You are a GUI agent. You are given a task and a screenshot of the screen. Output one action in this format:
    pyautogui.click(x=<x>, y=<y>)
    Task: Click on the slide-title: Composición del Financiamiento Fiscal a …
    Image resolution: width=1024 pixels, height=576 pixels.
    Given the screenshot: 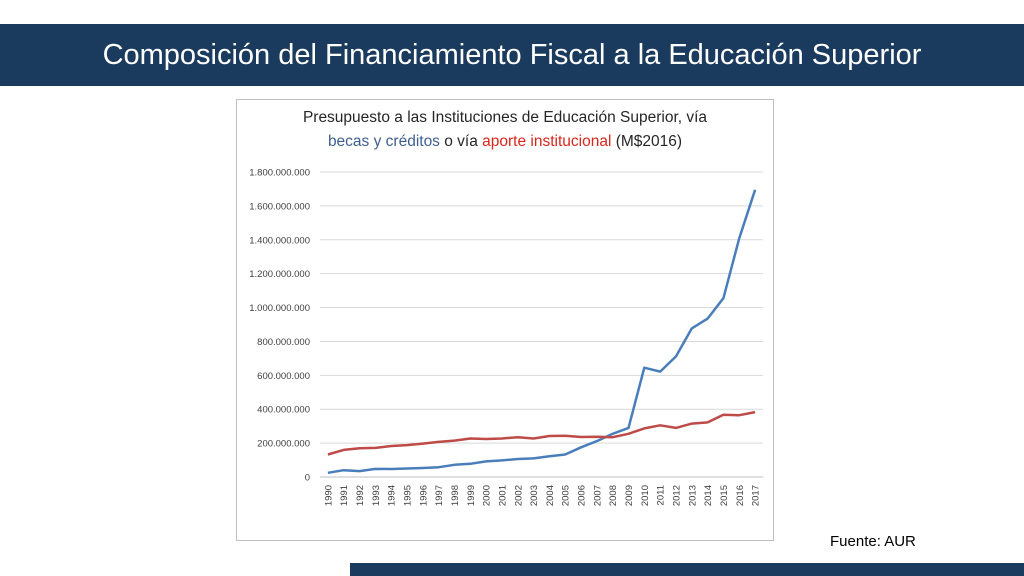 What is the action you would take?
    pyautogui.click(x=512, y=55)
    